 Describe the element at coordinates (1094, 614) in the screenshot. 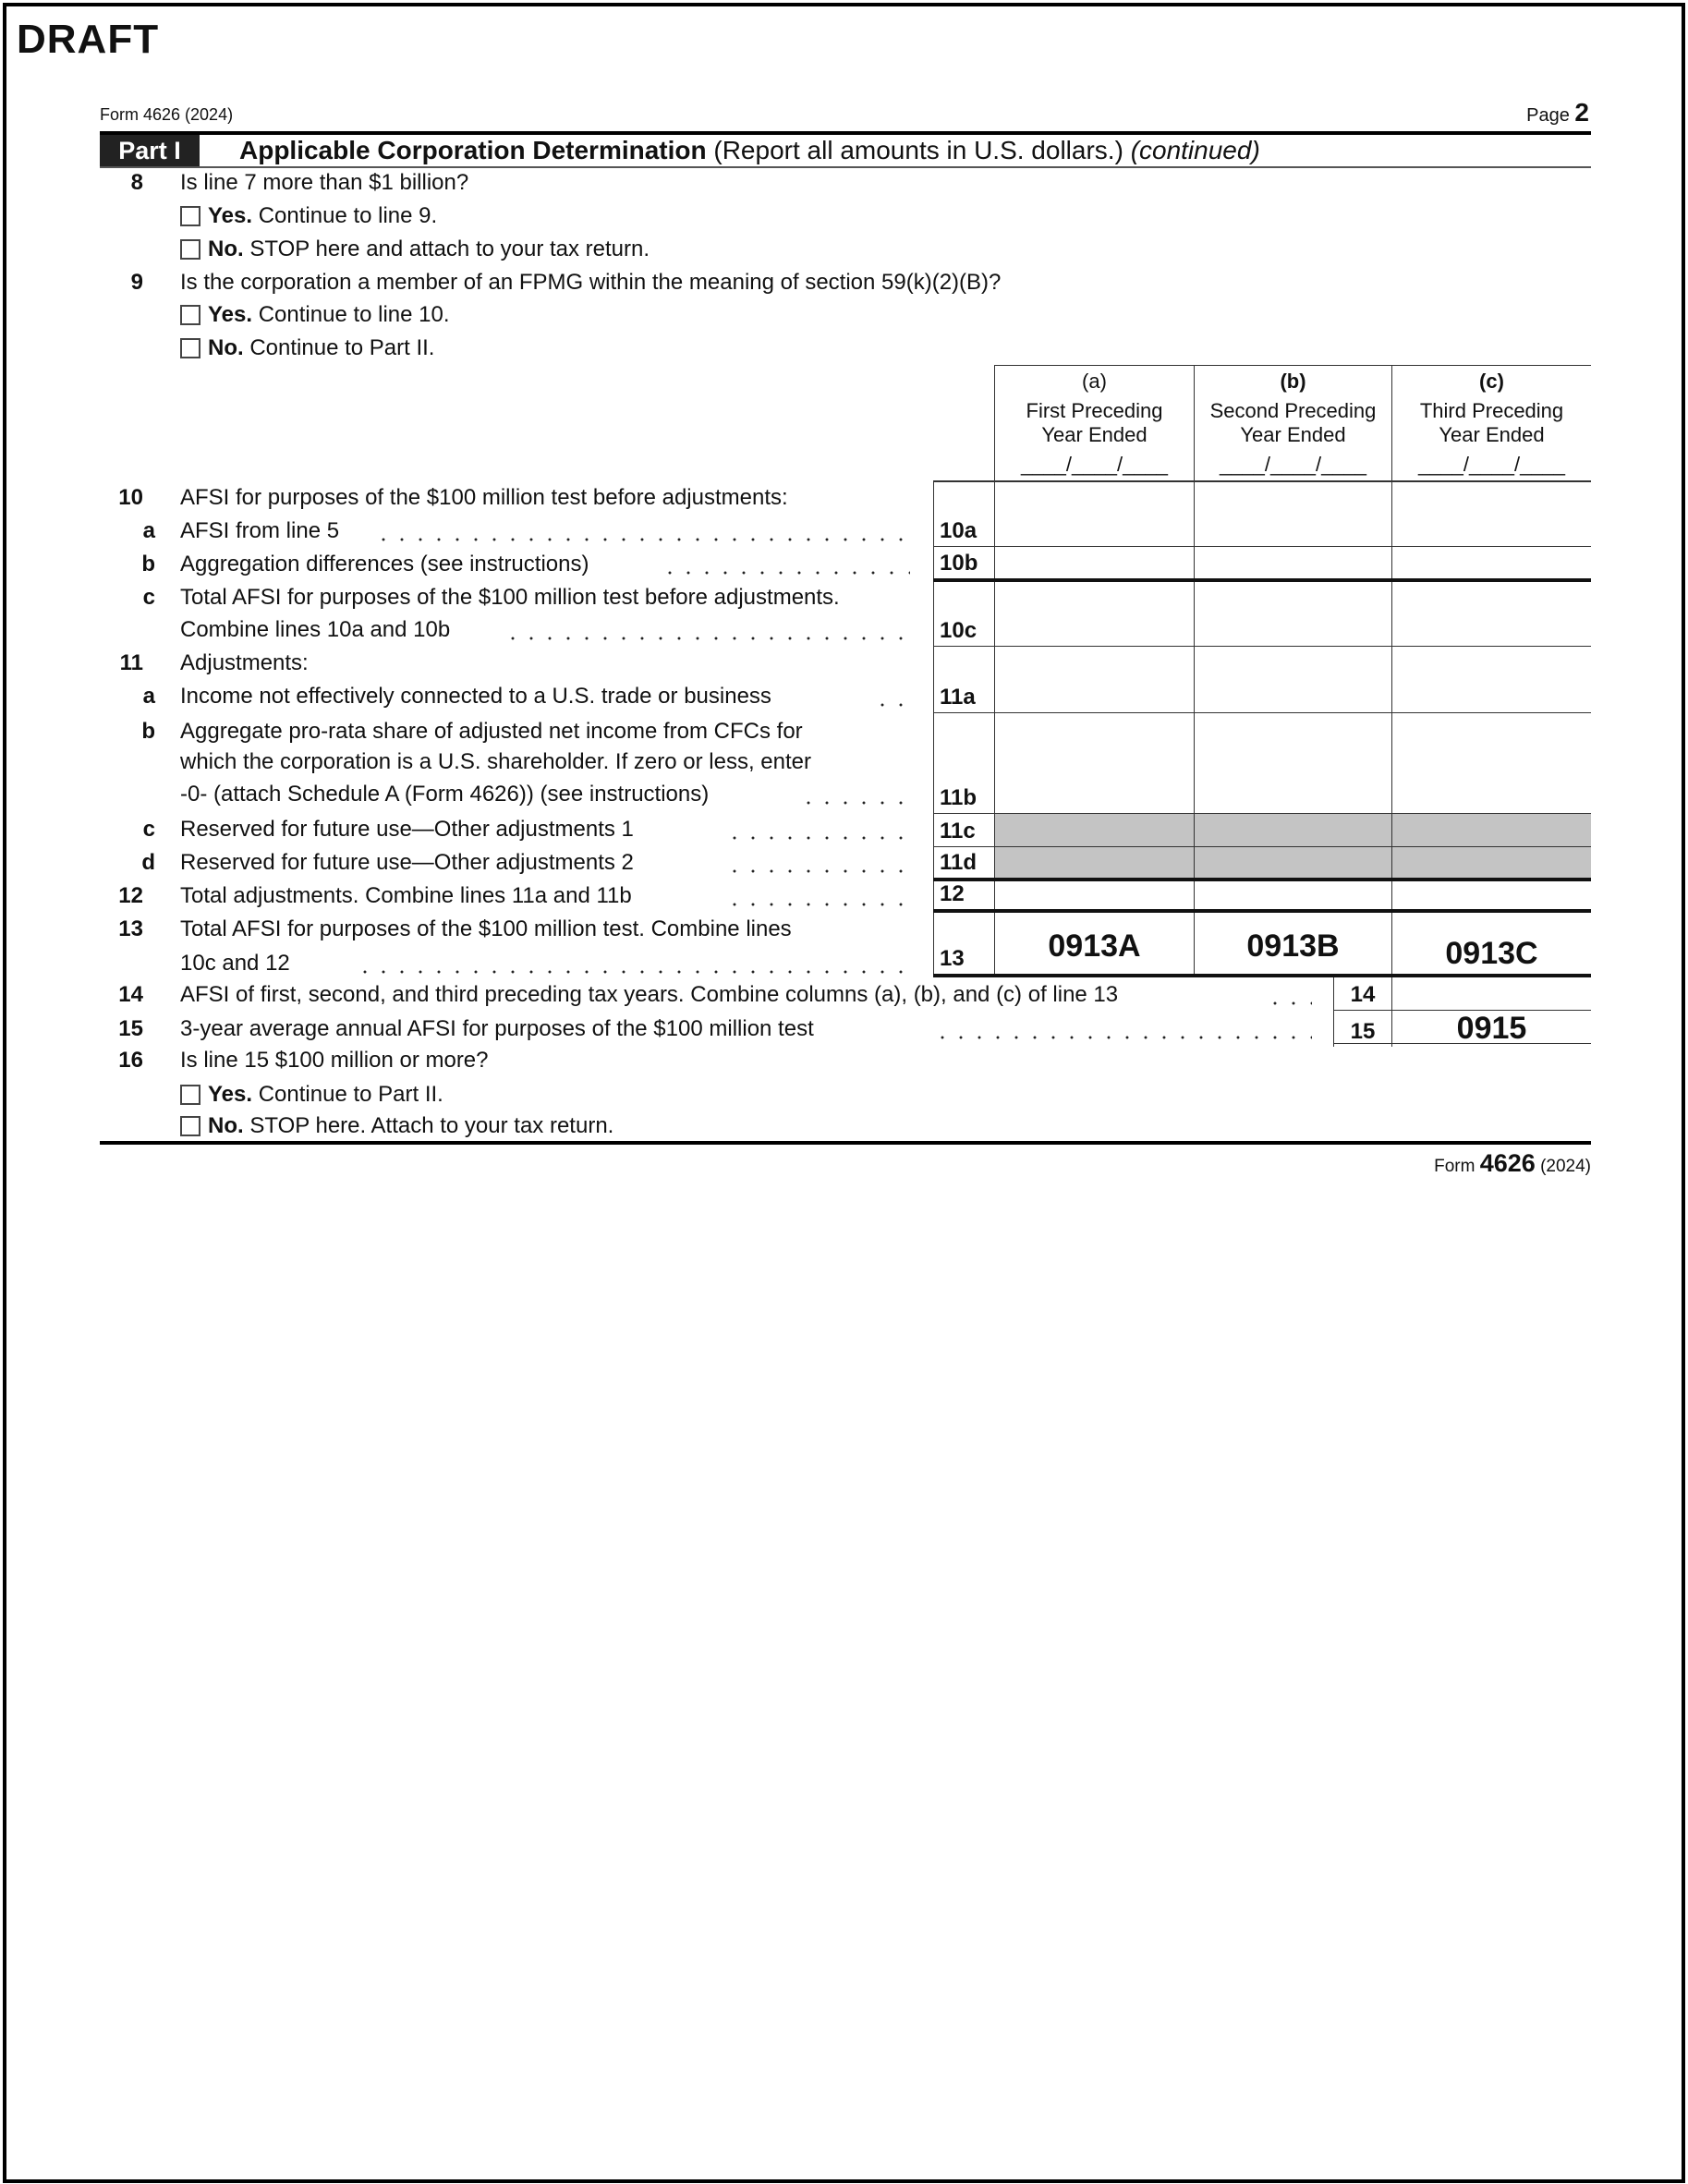

I see `input-10c-a` at that location.